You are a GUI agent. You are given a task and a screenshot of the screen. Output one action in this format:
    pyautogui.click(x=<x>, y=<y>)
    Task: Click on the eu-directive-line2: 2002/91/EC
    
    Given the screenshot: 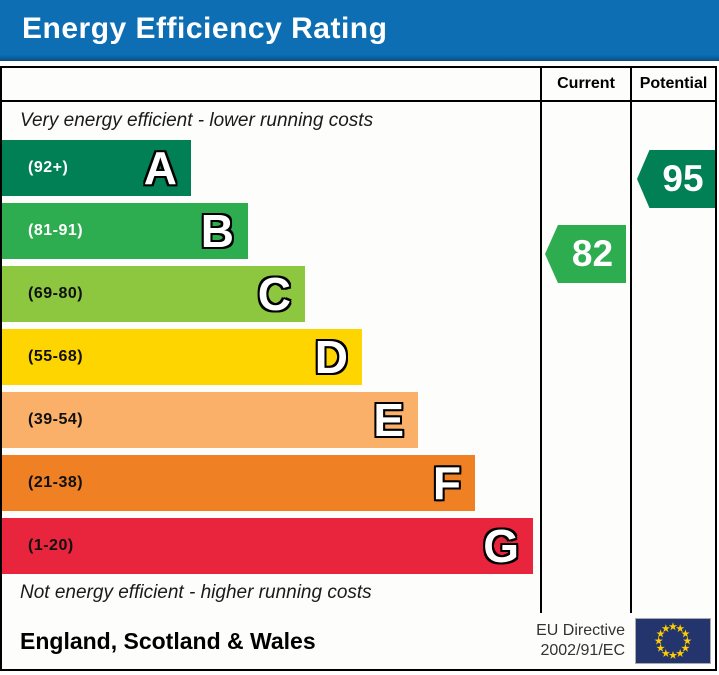 What is the action you would take?
    pyautogui.click(x=582, y=650)
    